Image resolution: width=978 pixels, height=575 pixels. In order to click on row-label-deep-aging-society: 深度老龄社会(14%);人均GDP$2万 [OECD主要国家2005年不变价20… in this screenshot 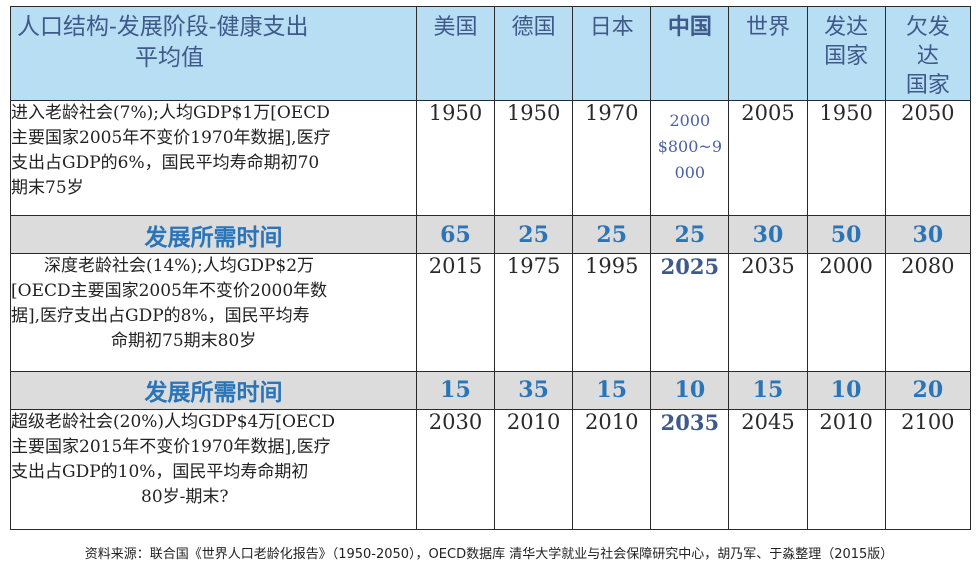, I will do `click(213, 312)`.